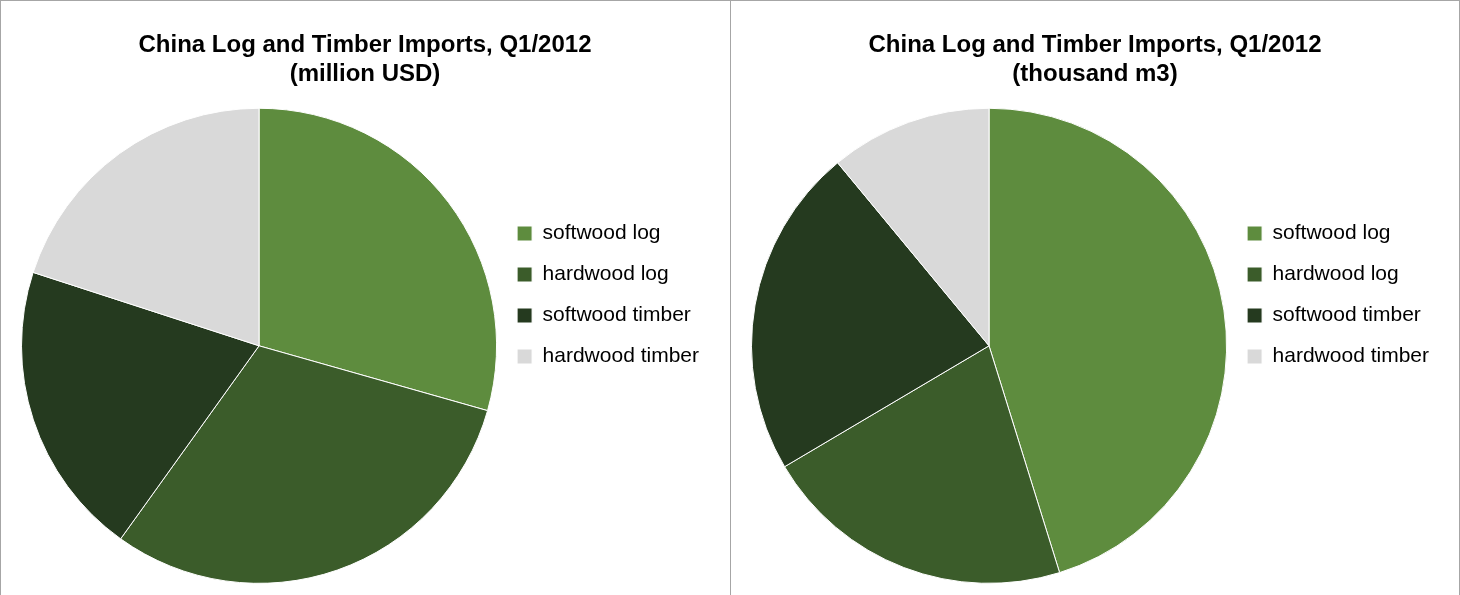 This screenshot has height=595, width=1460. Describe the element at coordinates (1094, 58) in the screenshot. I see `chart-title: China Log and Timber Imports, Q1/2012 (thousand m3)` at that location.